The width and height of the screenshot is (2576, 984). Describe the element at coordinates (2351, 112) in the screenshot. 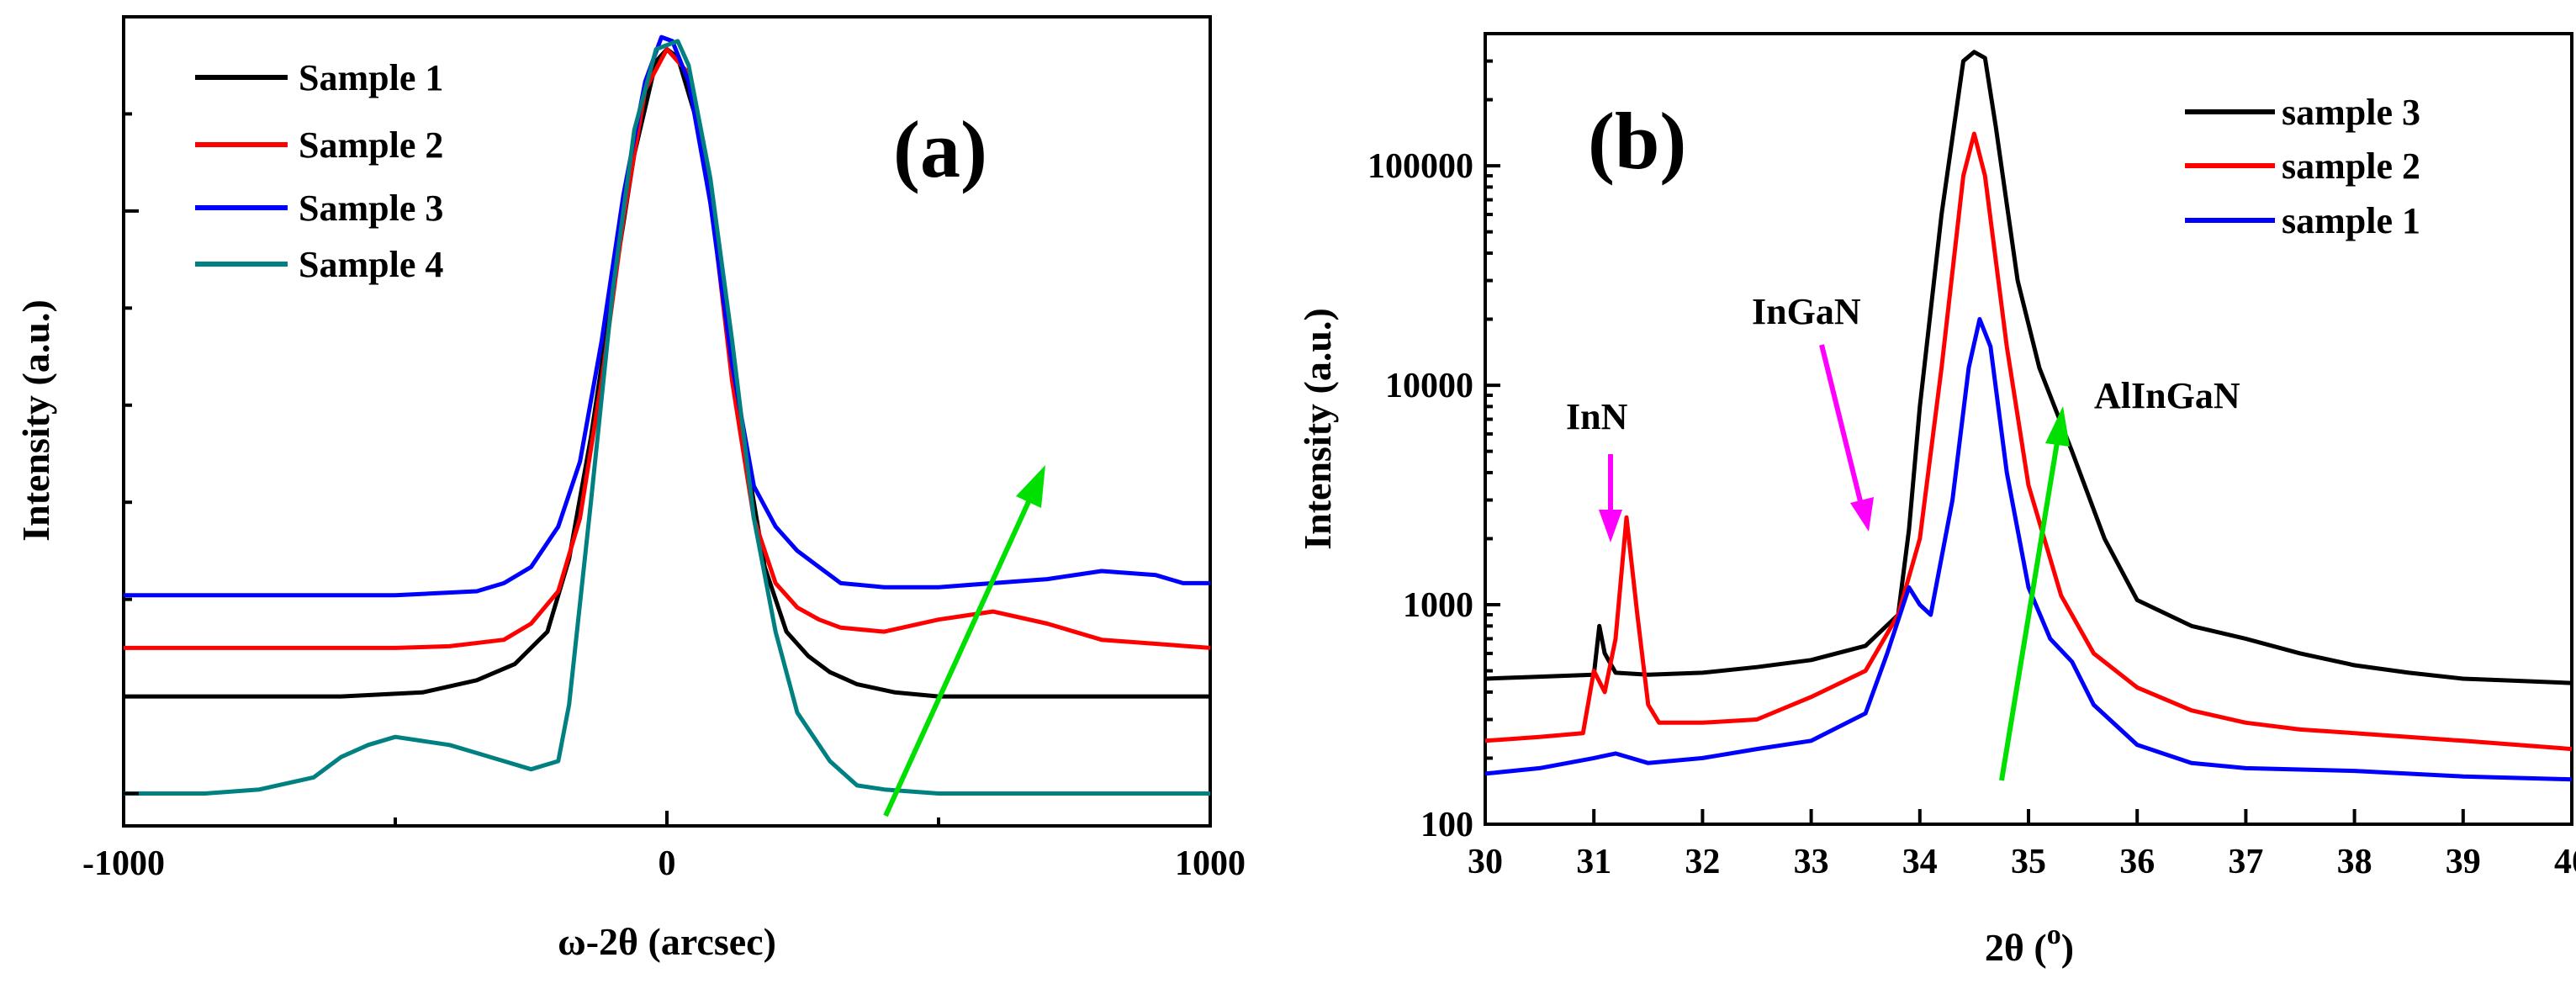

I see `legend-label-sample-3-b: sample 3` at that location.